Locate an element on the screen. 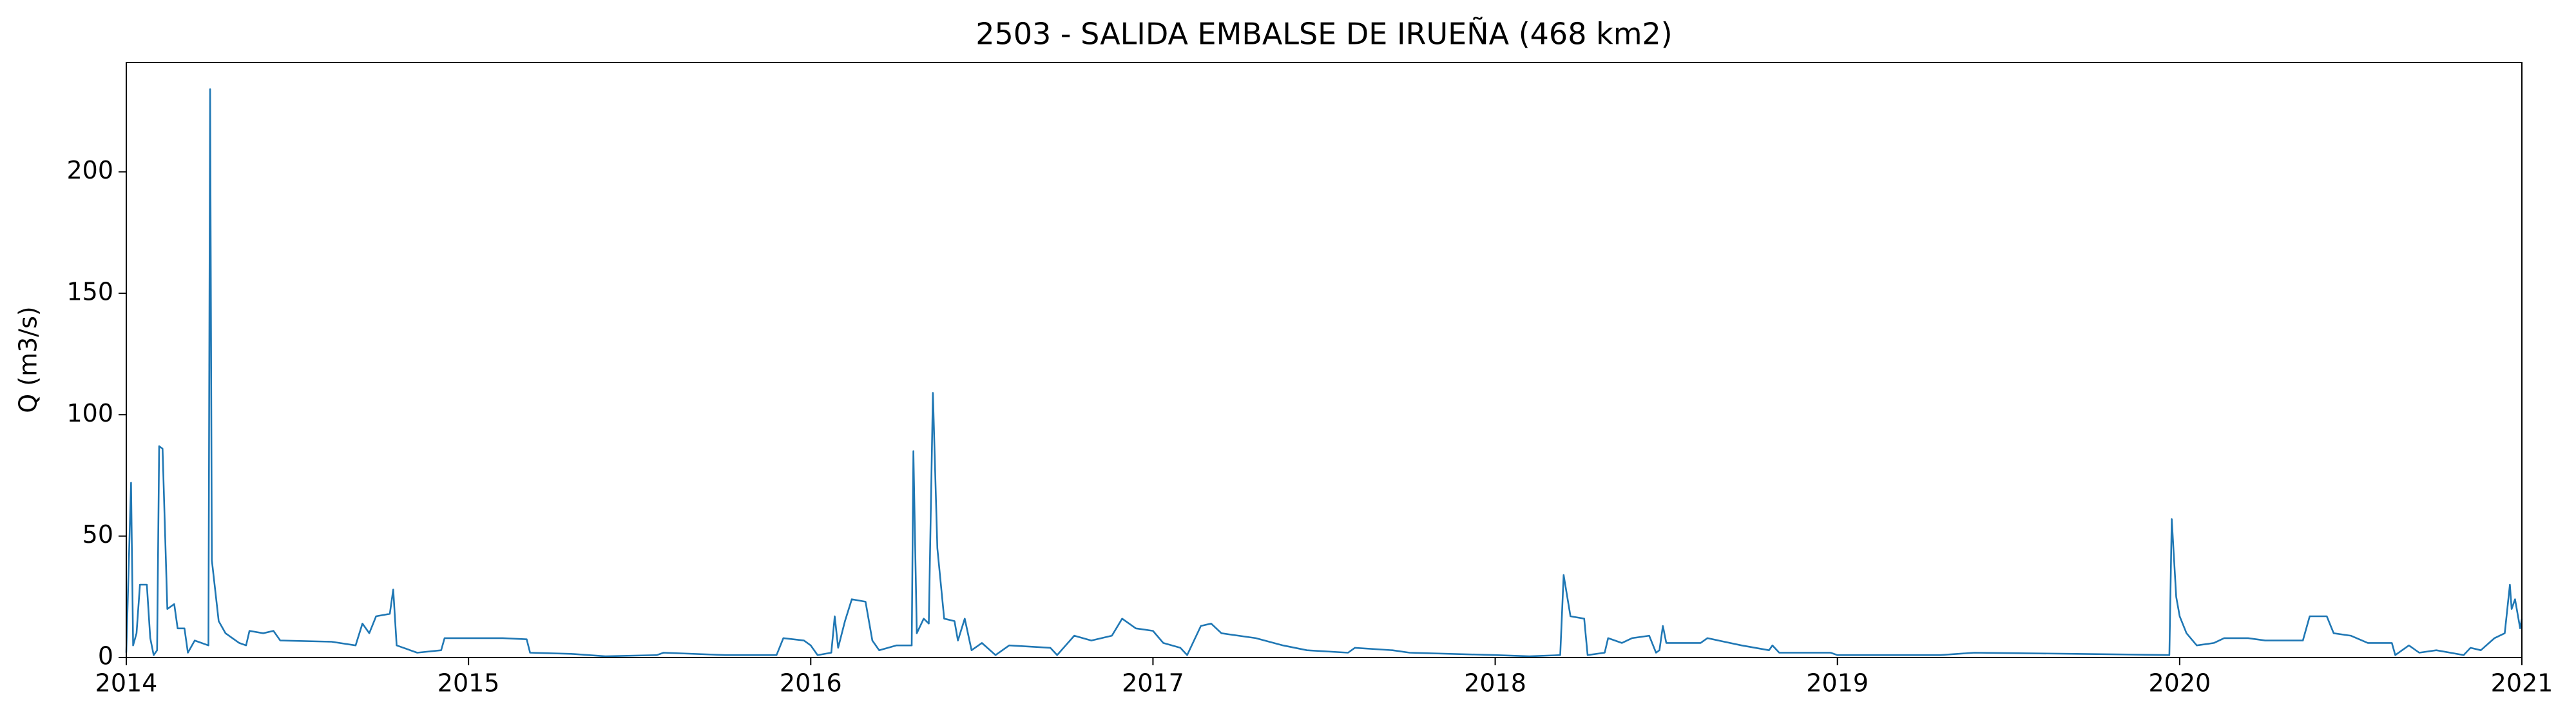  x-tick-label: 2020 is located at coordinates (2179, 684).